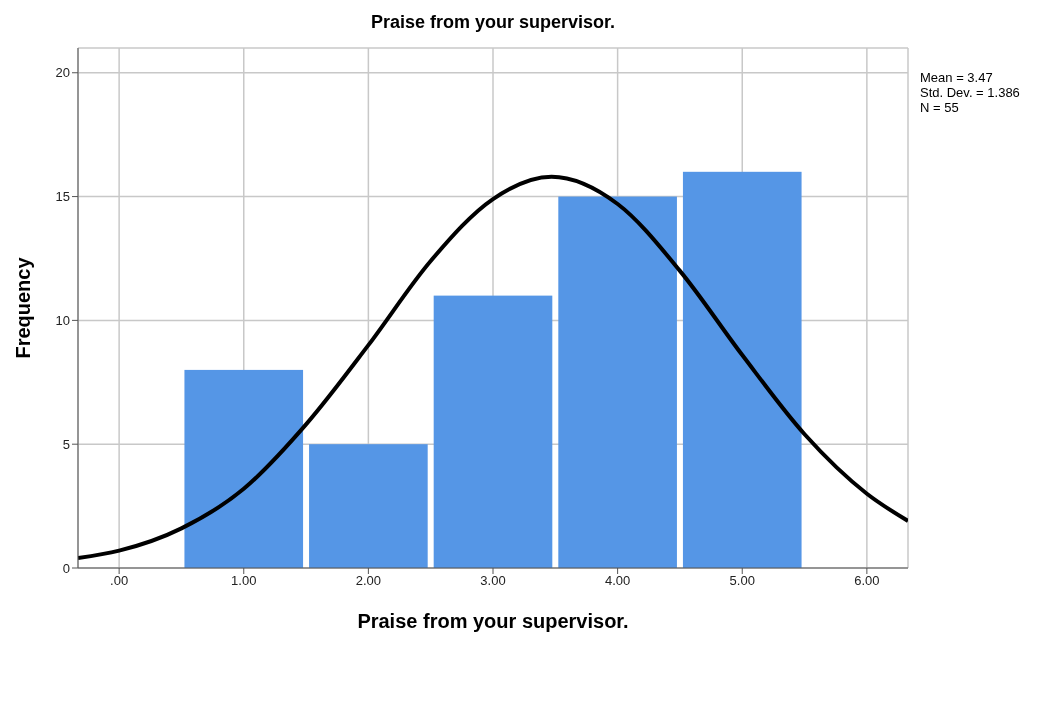  What do you see at coordinates (62, 73) in the screenshot?
I see `y-tick-label: 20` at bounding box center [62, 73].